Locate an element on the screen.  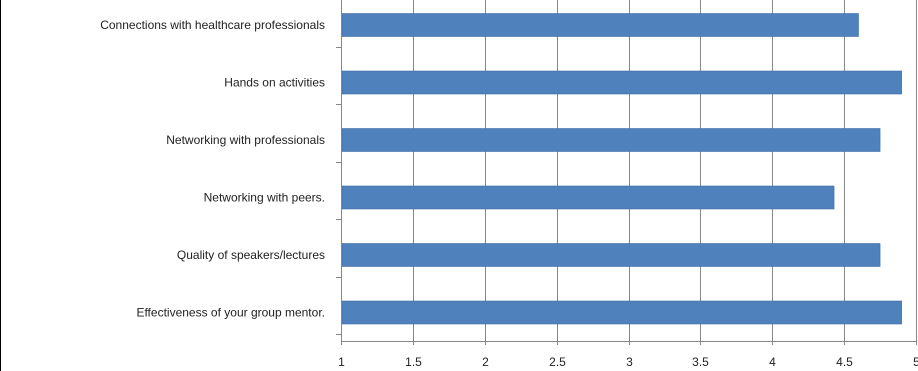
x-tick-label: 2.5 is located at coordinates (557, 362).